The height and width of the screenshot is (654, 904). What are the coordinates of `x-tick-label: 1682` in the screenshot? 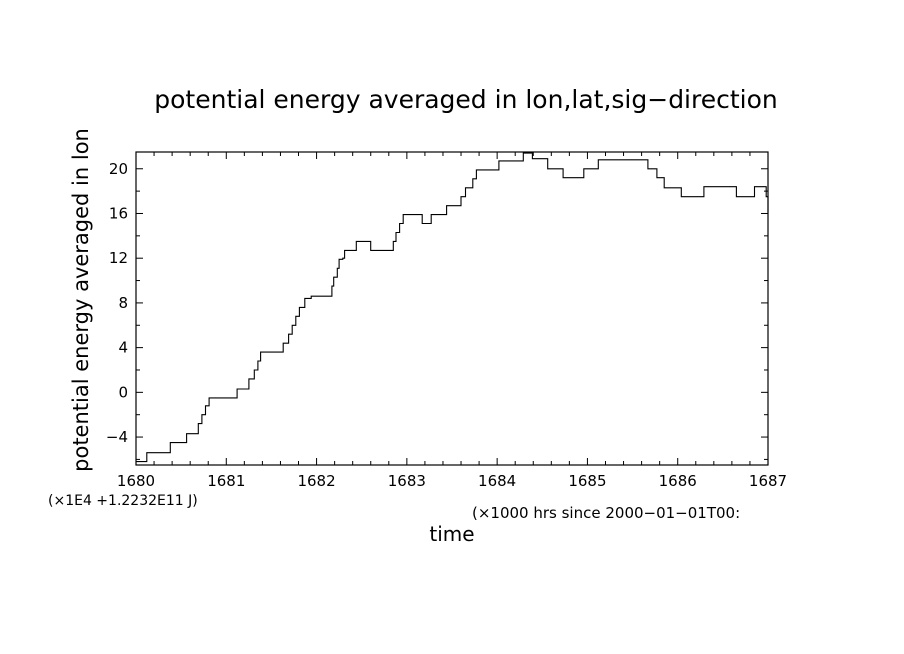 It's located at (316, 481).